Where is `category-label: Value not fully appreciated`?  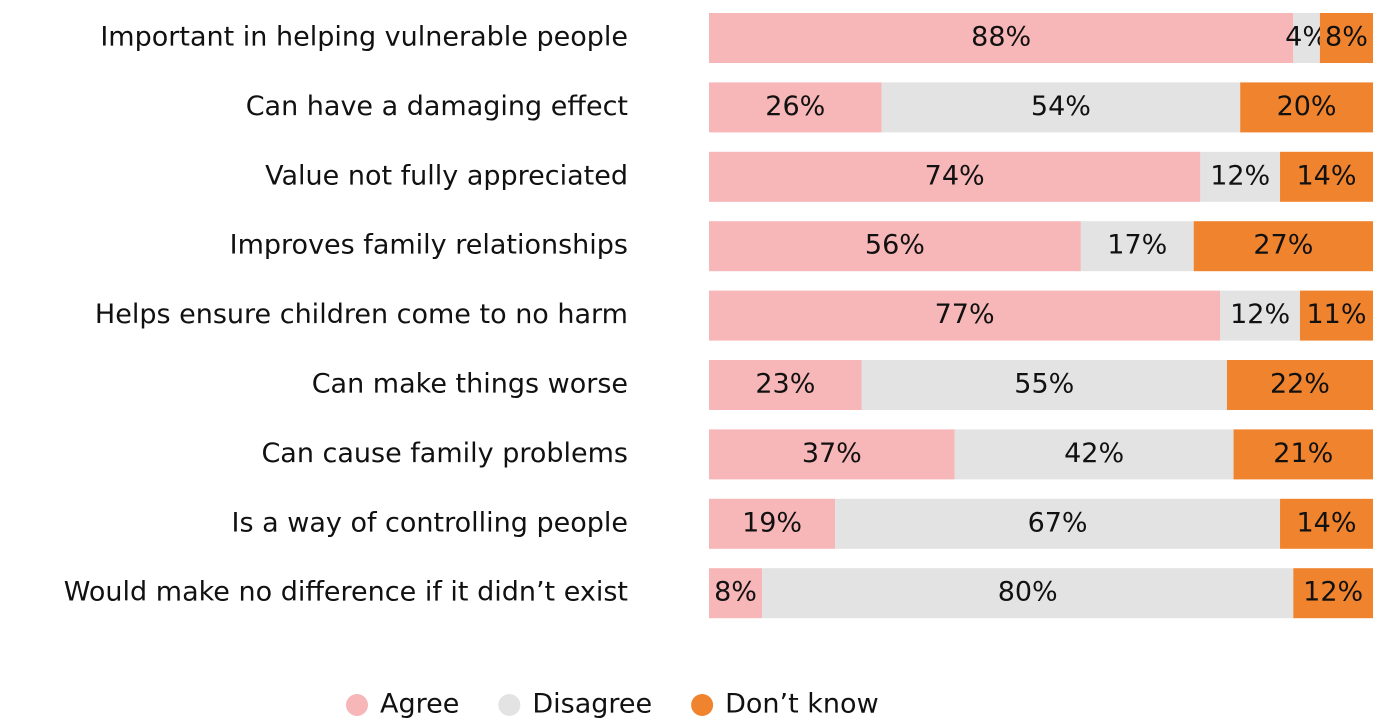 category-label: Value not fully appreciated is located at coordinates (446, 175).